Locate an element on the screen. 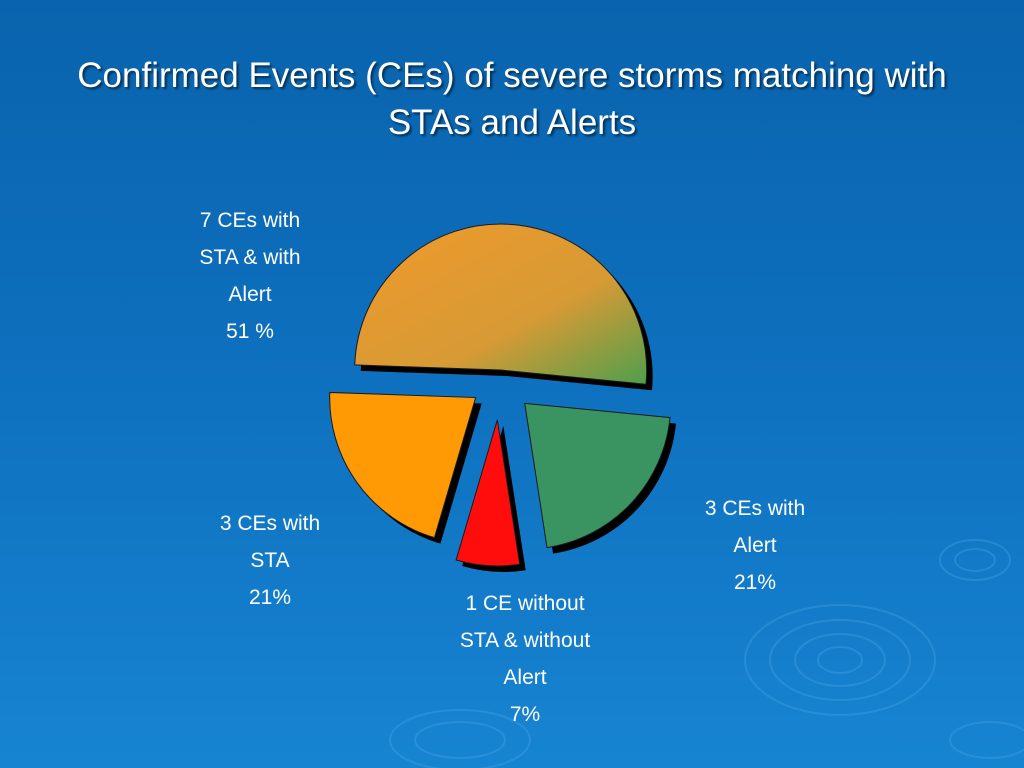  pie-slice-label-3: 1 CE without STA & without Alert 7% is located at coordinates (525, 659).